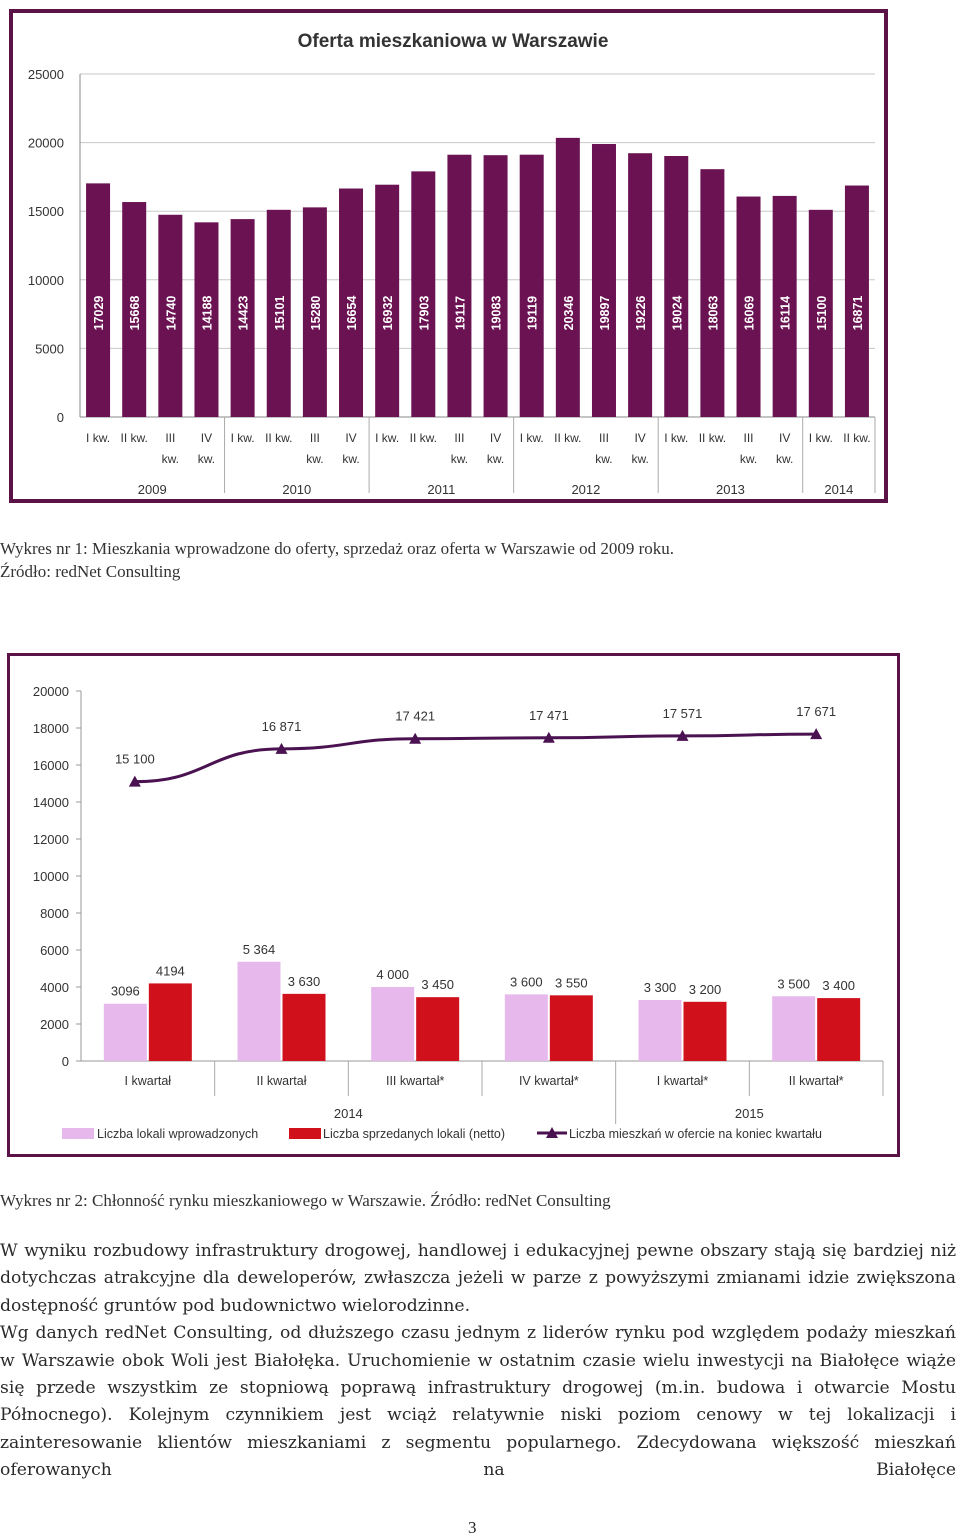 This screenshot has height=1540, width=960. I want to click on chart2-ytick-label: 6000, so click(54, 950).